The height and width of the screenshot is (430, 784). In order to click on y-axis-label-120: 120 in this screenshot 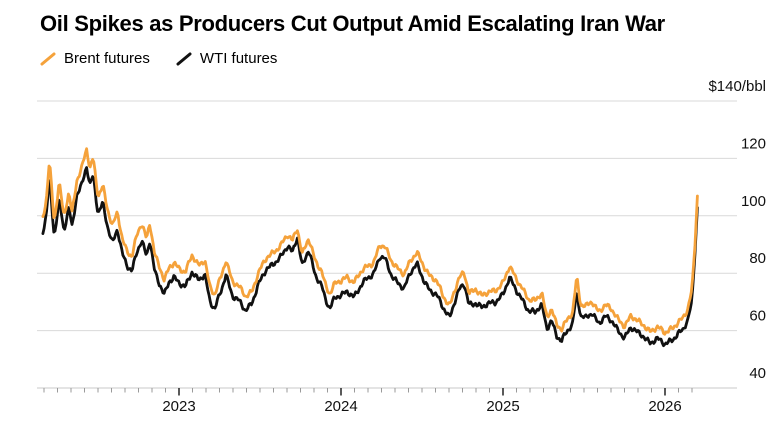, I will do `click(753, 143)`.